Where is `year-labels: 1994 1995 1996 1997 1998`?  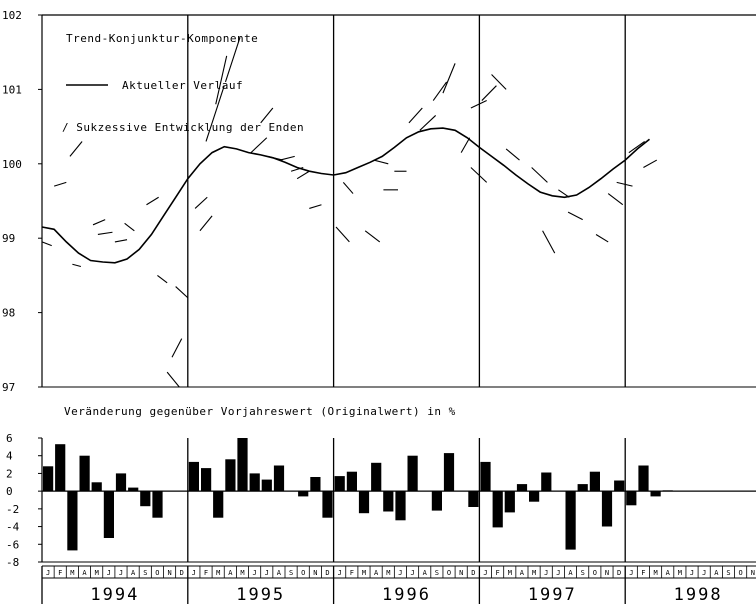 year-labels: 1994 1995 1996 1997 1998 is located at coordinates (406, 595).